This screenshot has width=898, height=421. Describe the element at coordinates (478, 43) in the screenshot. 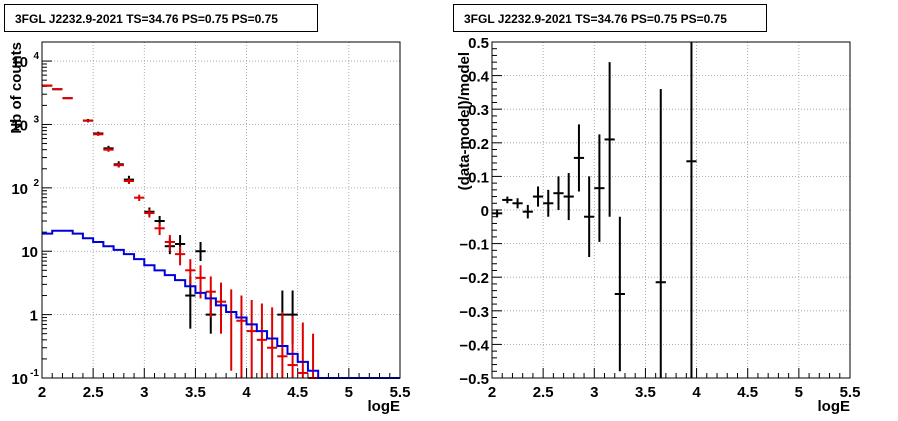

I see `y-tick-label: 0.5` at that location.